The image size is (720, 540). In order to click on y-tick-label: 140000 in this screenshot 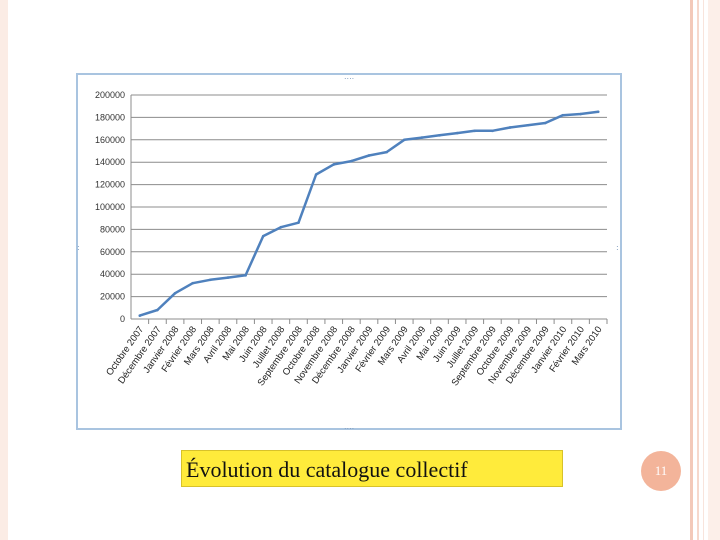, I will do `click(110, 162)`.